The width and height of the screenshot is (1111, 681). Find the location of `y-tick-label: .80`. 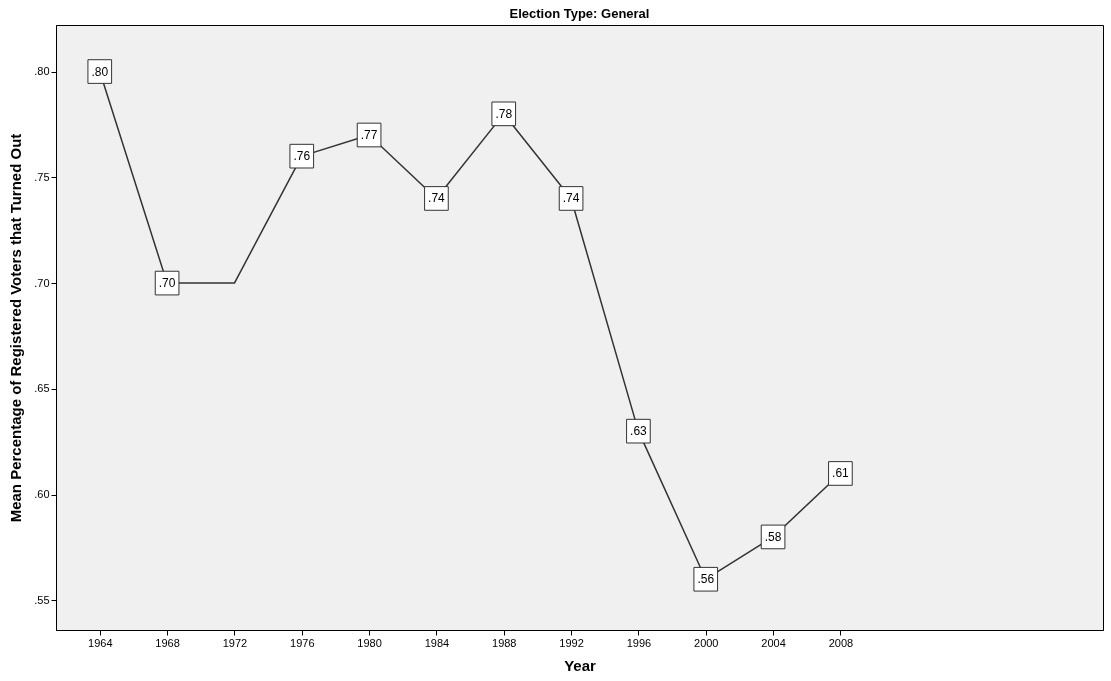

y-tick-label: .80 is located at coordinates (42, 71).